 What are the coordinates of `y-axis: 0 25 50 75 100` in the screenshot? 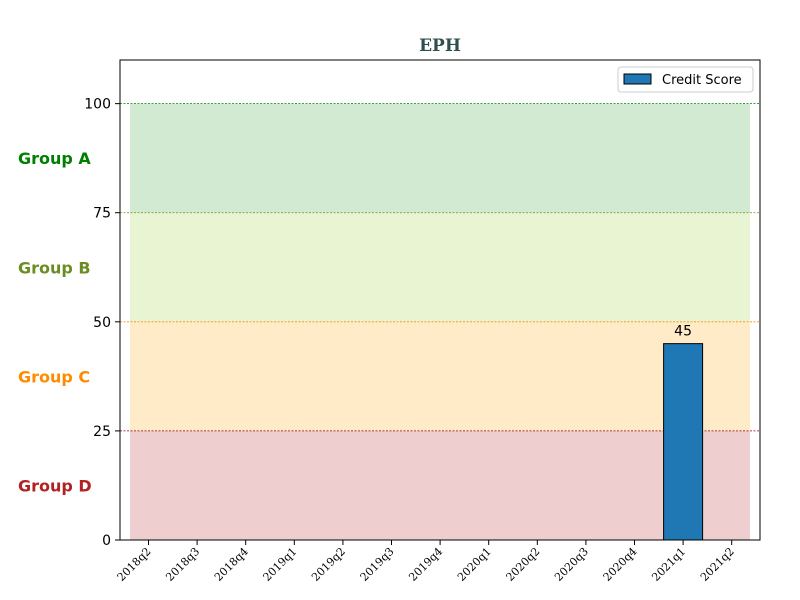 It's located at (102, 323).